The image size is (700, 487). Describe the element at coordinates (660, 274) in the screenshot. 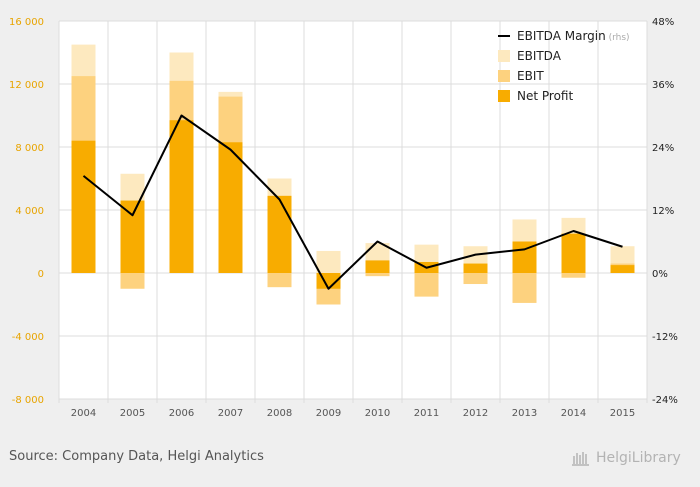

I see `y-right-tick-label: 0%` at that location.